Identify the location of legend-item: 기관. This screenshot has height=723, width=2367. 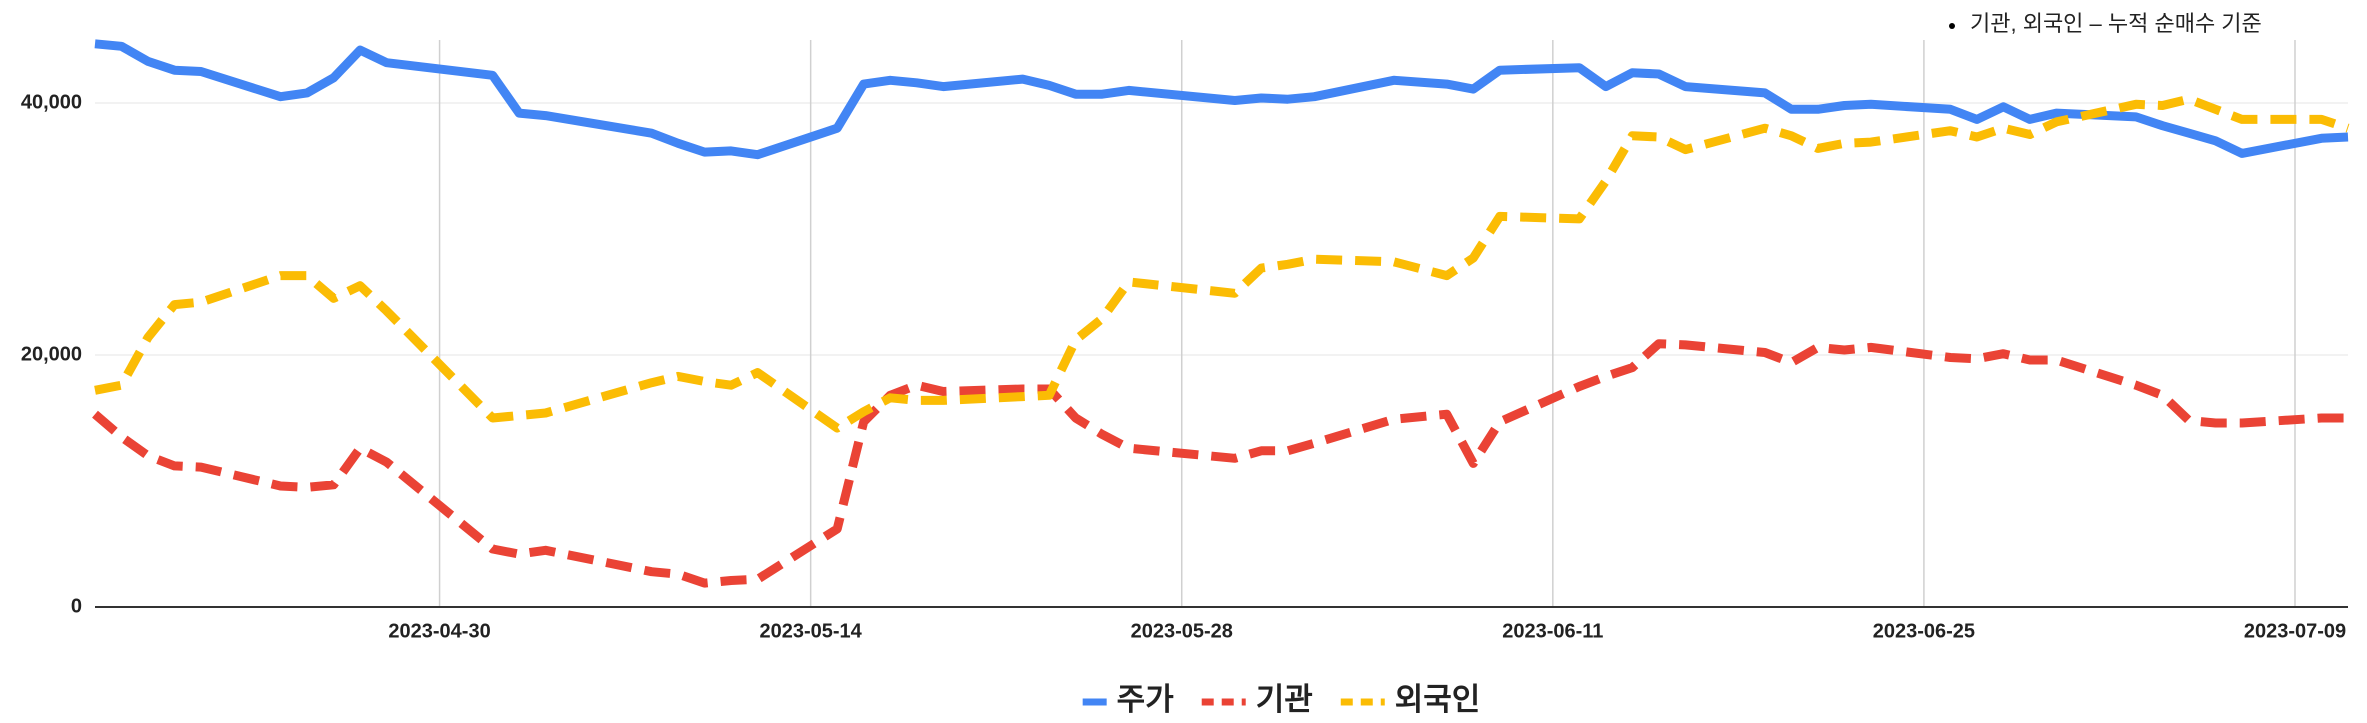
(1257, 699).